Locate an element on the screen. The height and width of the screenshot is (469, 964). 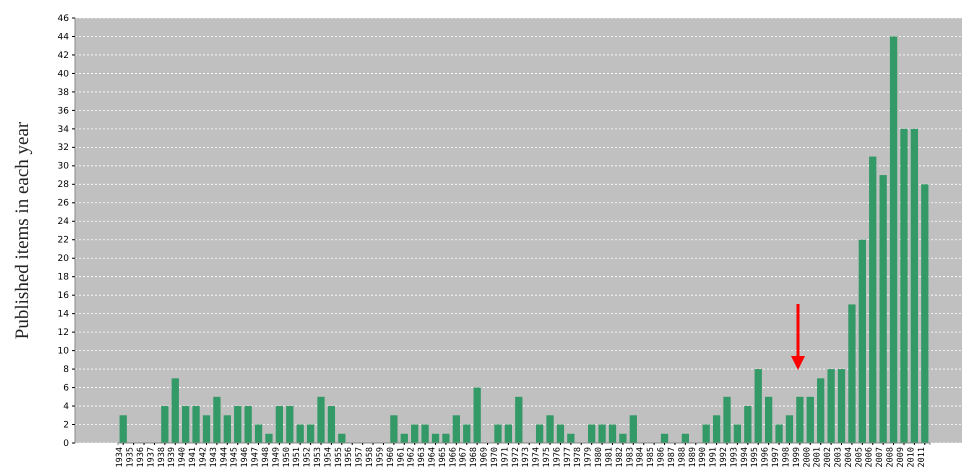
x-tick-label: 1935 is located at coordinates (131, 457).